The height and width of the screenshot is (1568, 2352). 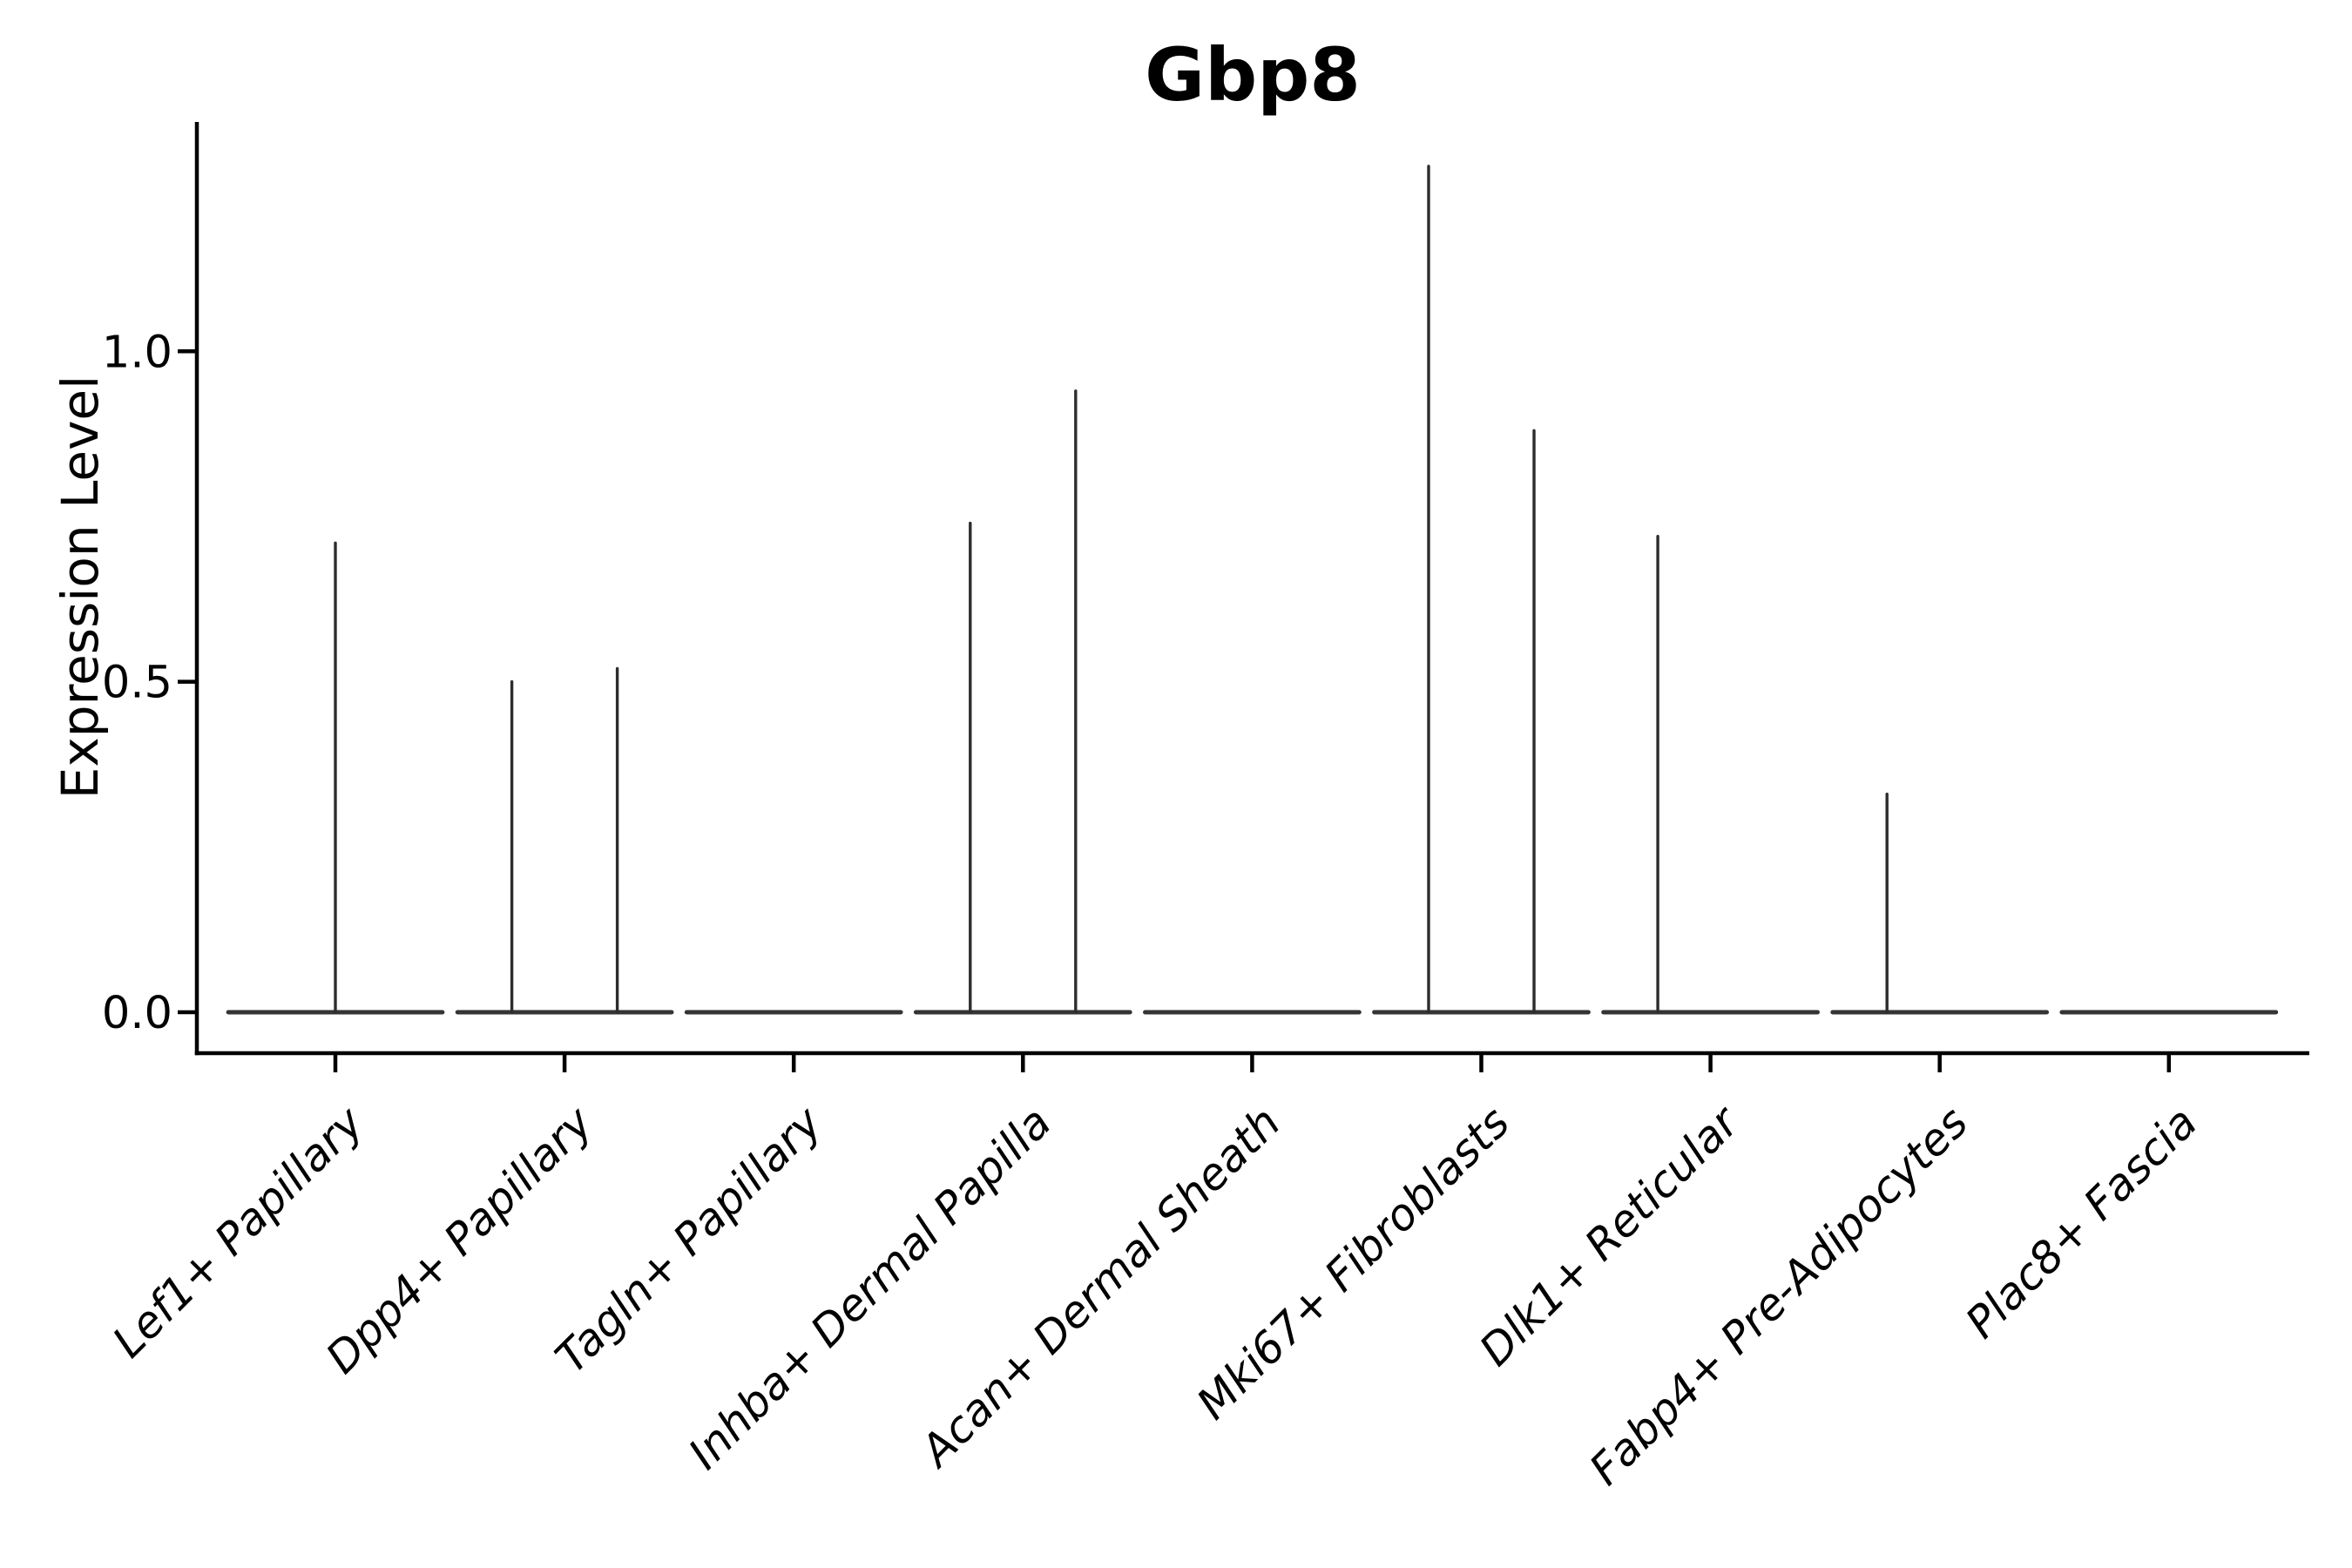 I want to click on x-tick-label: Fabp4+ Pre-Adipocytes, so click(x=1779, y=1296).